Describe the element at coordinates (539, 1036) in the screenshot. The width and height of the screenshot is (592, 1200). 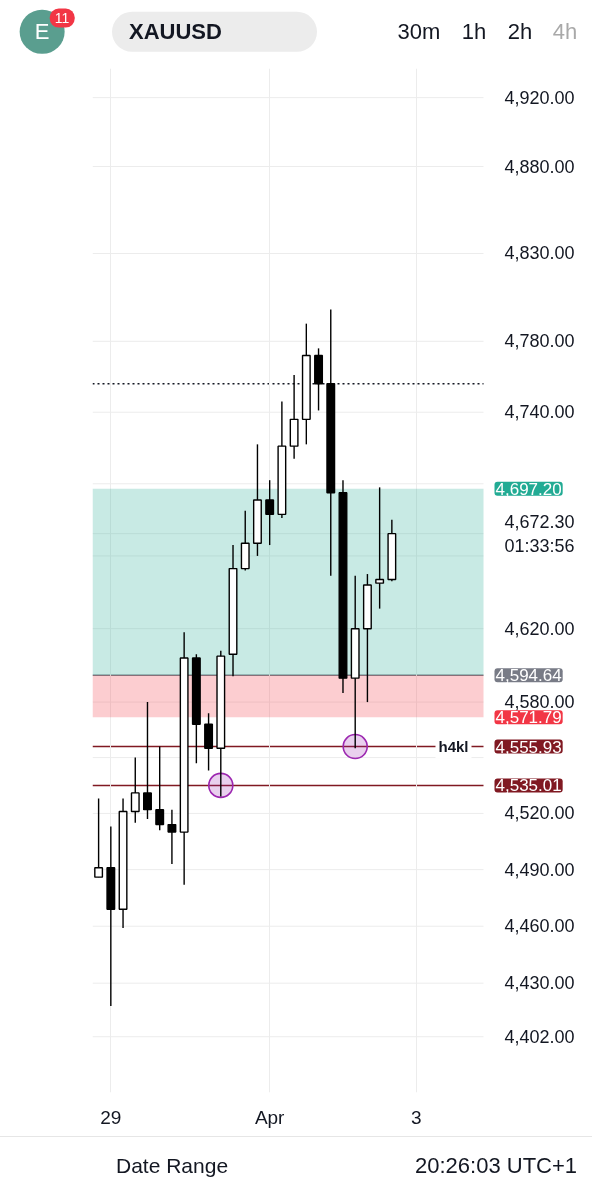
I see `y-tick-label: 4,402.00` at that location.